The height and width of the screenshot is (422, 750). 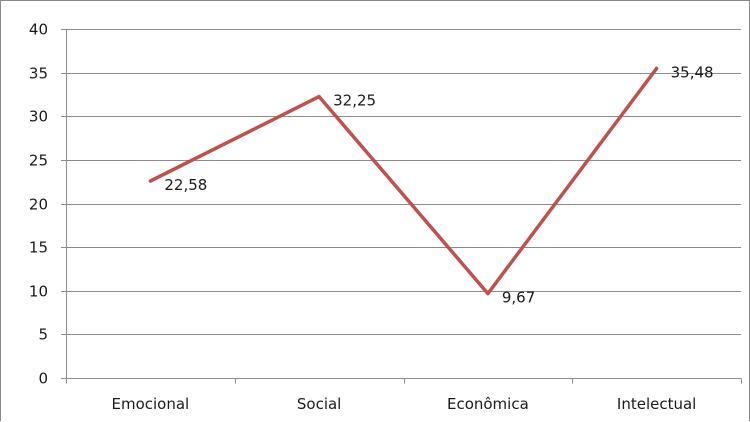 I want to click on x-tick-label: Econômica, so click(x=488, y=404).